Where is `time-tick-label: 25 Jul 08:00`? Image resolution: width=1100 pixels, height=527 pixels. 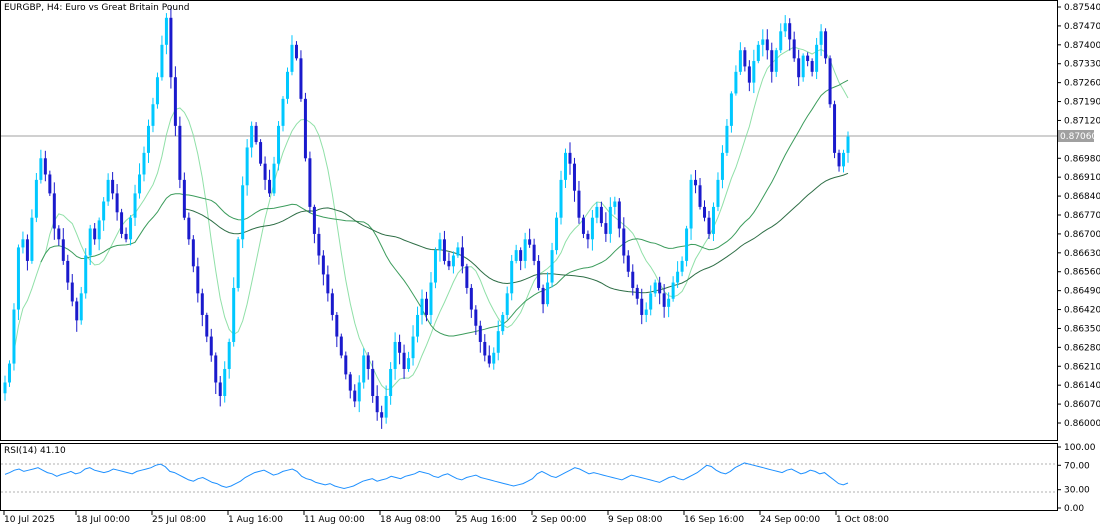
time-tick-label: 25 Jul 08:00 is located at coordinates (179, 520).